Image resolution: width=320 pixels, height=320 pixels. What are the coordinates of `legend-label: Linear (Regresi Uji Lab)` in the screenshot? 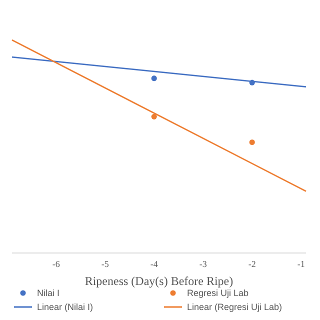 It's located at (234, 307).